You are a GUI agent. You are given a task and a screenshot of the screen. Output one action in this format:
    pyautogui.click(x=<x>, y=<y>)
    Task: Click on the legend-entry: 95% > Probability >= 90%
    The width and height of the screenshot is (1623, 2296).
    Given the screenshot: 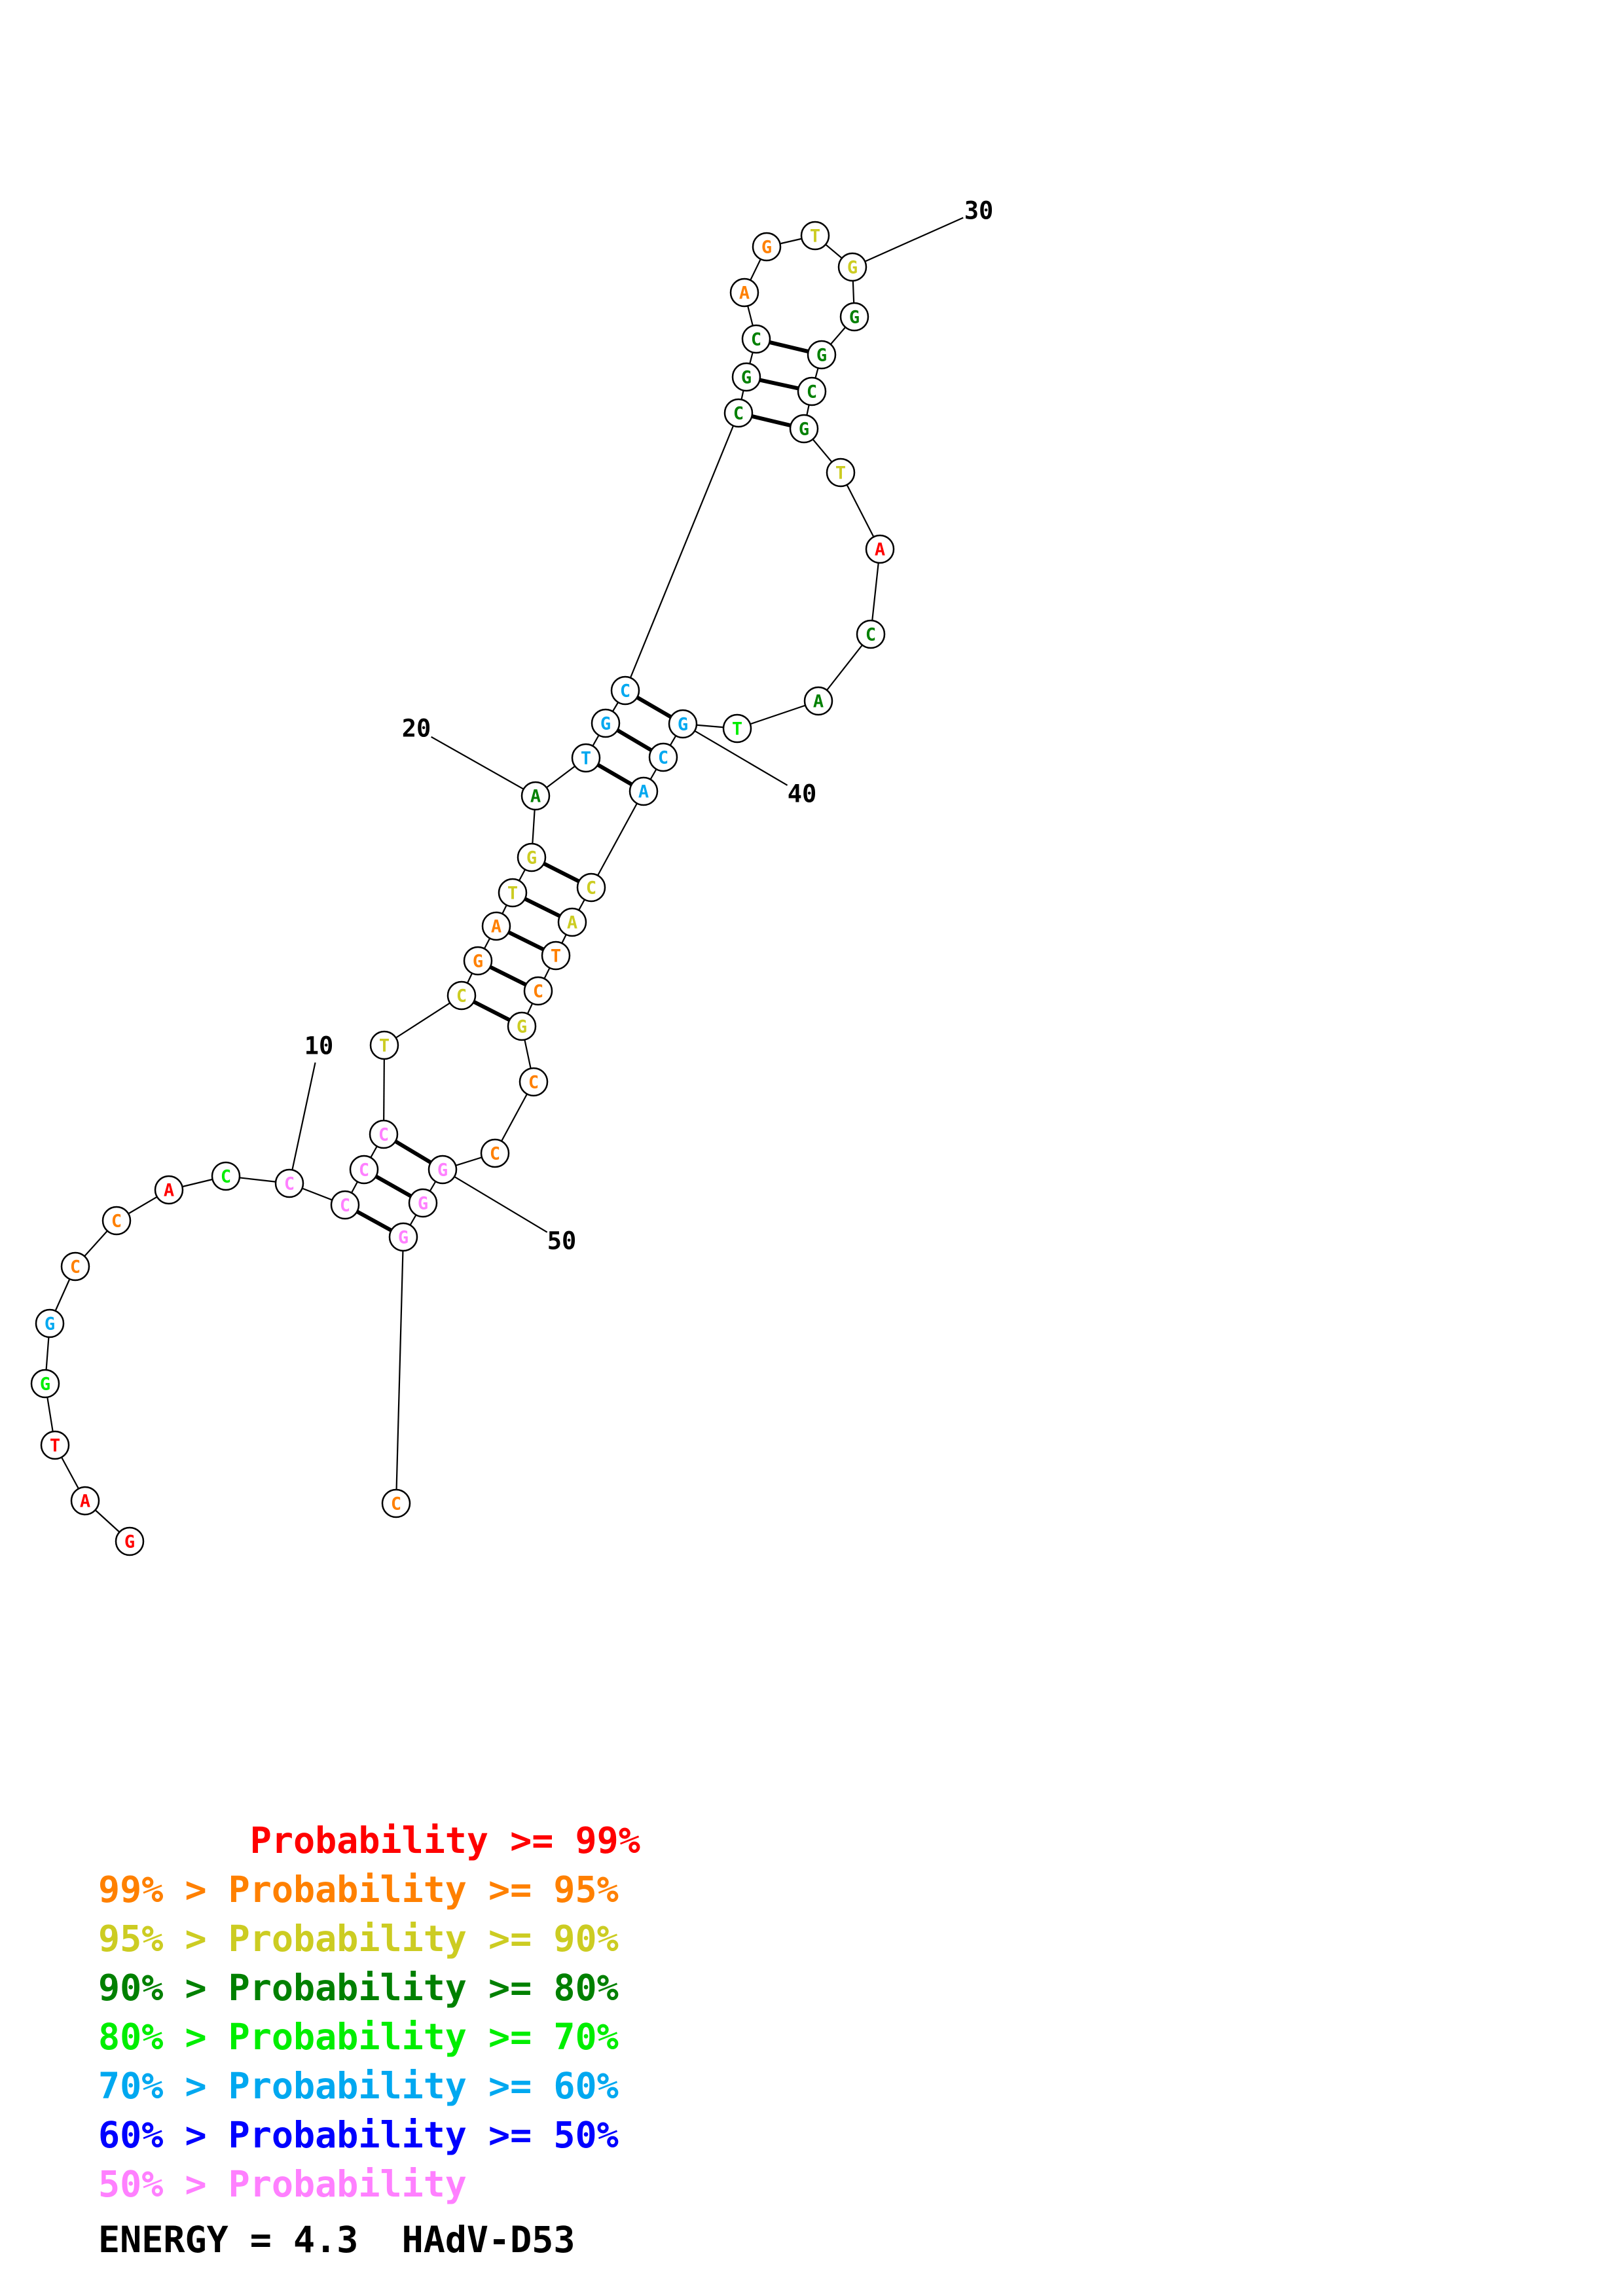 What is the action you would take?
    pyautogui.click(x=358, y=1939)
    